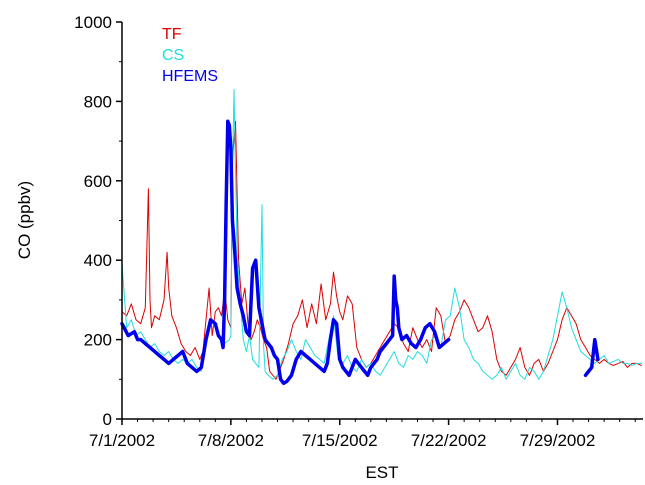 The width and height of the screenshot is (645, 485). What do you see at coordinates (231, 440) in the screenshot?
I see `x-tick-label: 7/8/2002` at bounding box center [231, 440].